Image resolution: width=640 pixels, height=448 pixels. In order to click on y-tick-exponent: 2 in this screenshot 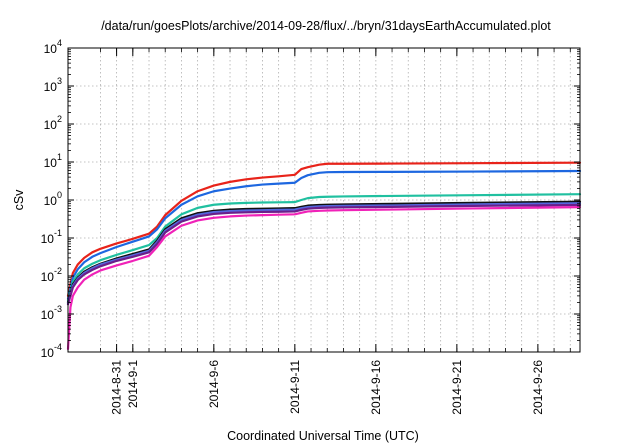, I will do `click(59, 119)`.